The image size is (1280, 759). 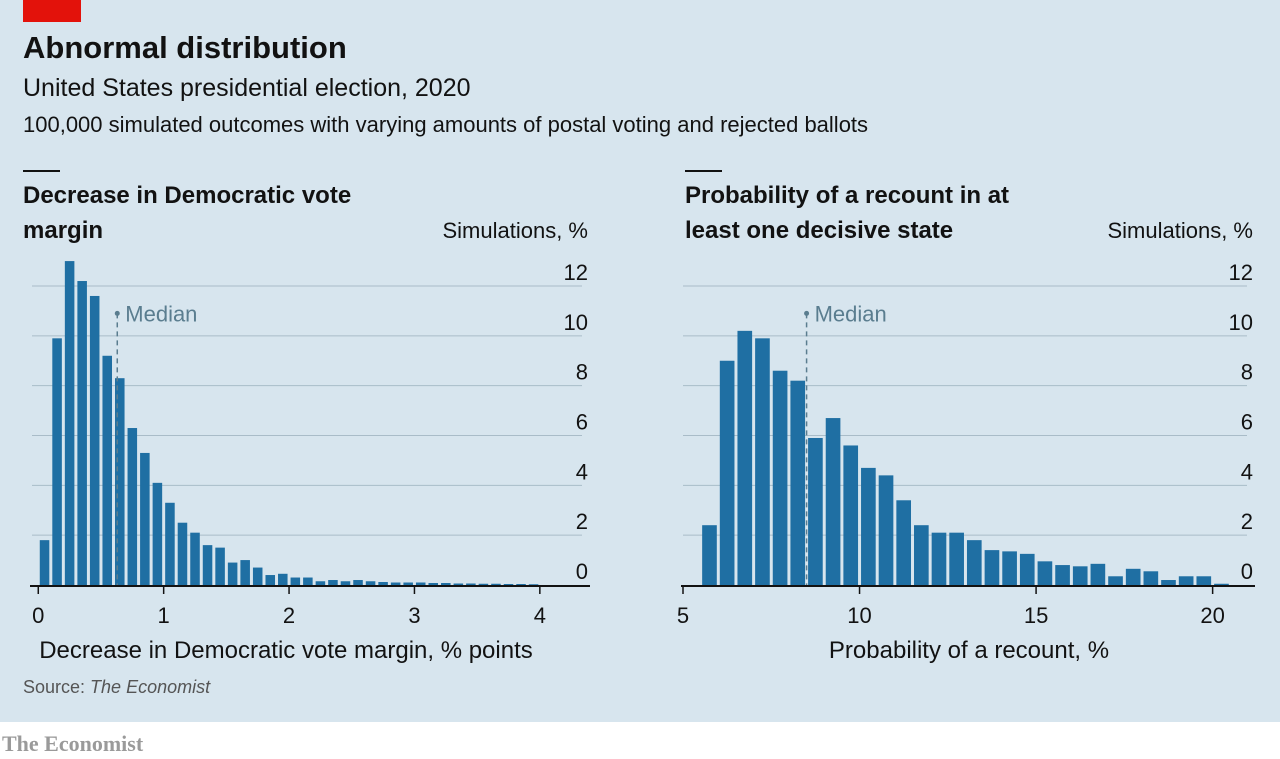 What do you see at coordinates (117, 687) in the screenshot?
I see `source-note: Source: The Economist` at bounding box center [117, 687].